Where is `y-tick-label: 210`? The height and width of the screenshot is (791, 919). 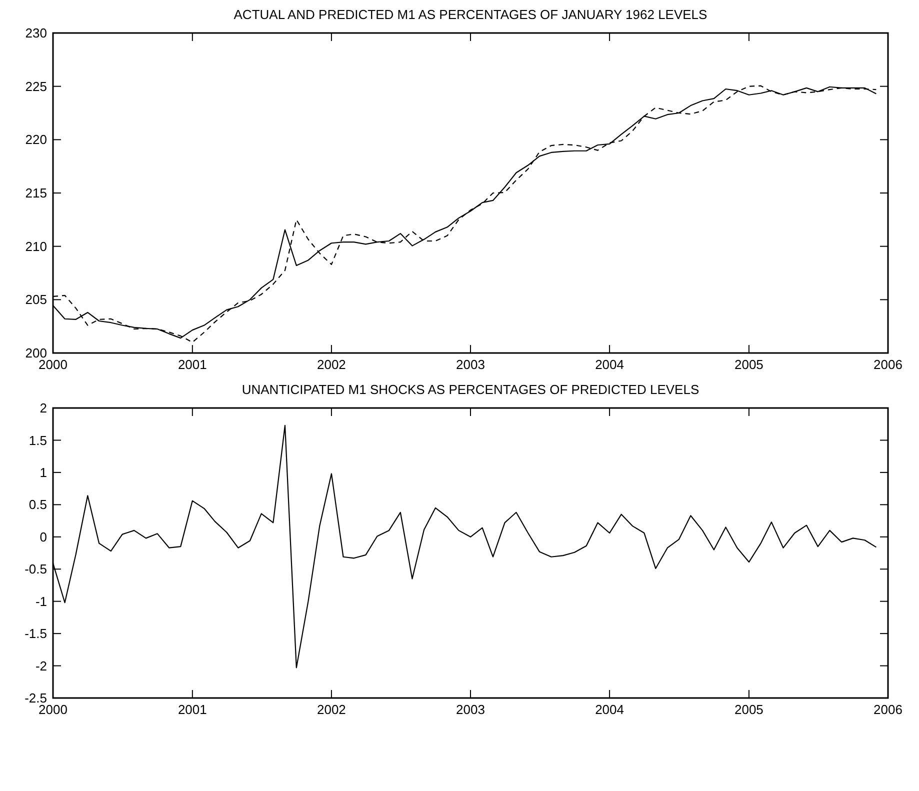
y-tick-label: 210 is located at coordinates (36, 246).